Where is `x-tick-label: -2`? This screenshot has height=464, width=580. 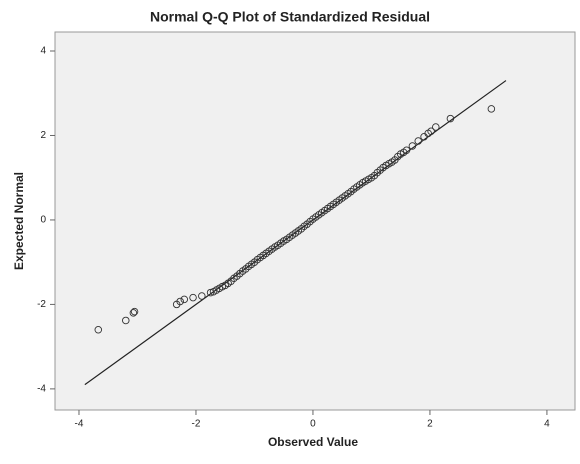
x-tick-label: -2 is located at coordinates (196, 424).